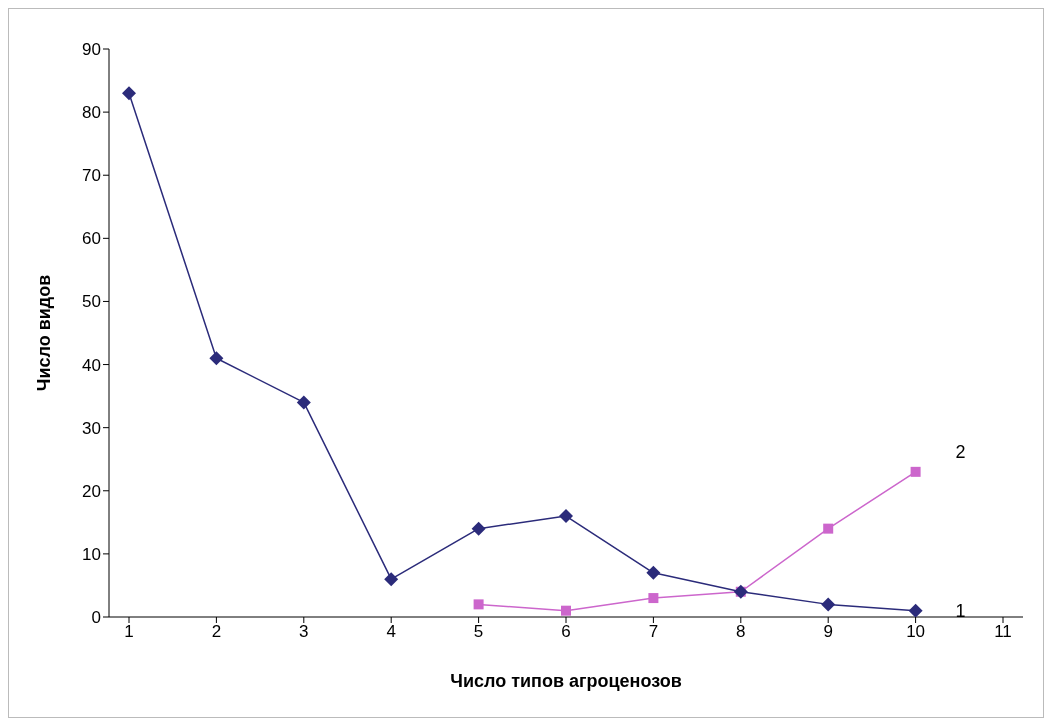 The width and height of the screenshot is (1052, 726). What do you see at coordinates (129, 632) in the screenshot?
I see `x-tick-label: 1` at bounding box center [129, 632].